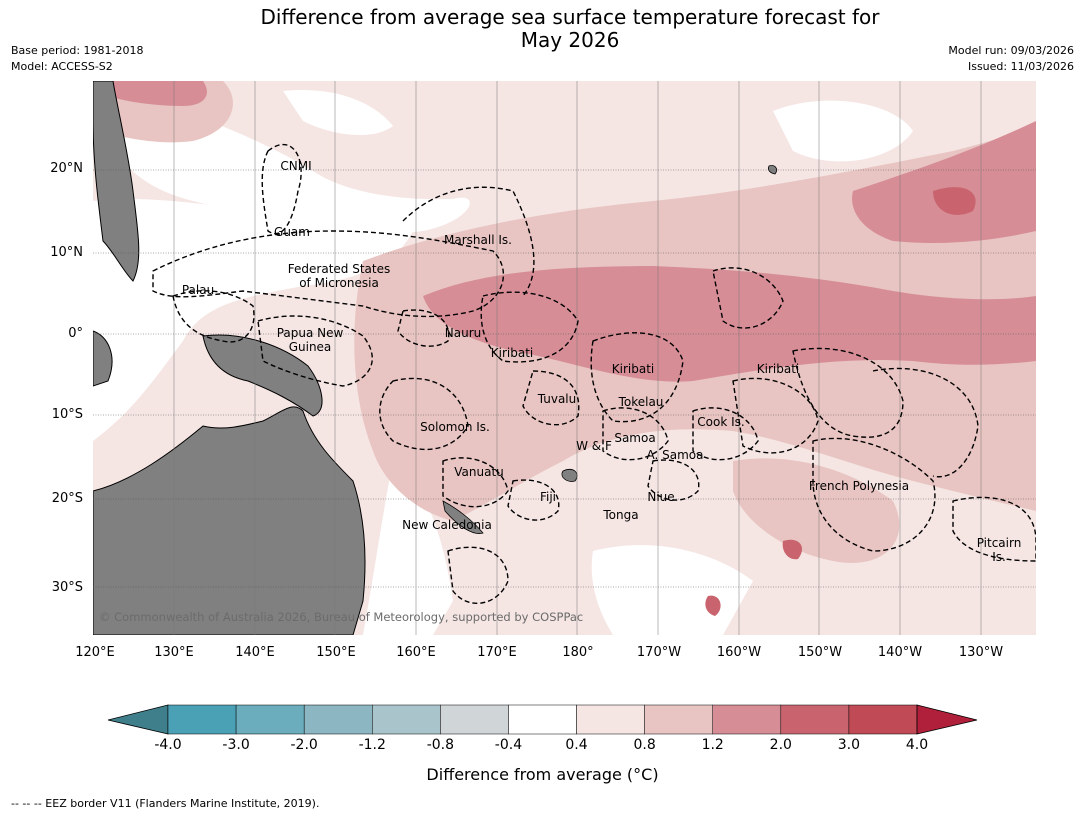  I want to click on label-png-line-2: Guinea, so click(310, 347).